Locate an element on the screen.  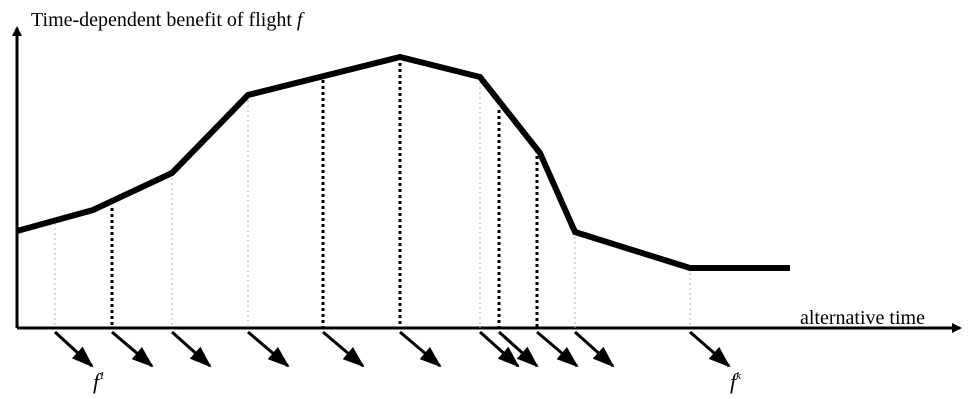
first-flight-label: f1 is located at coordinates (99, 381).